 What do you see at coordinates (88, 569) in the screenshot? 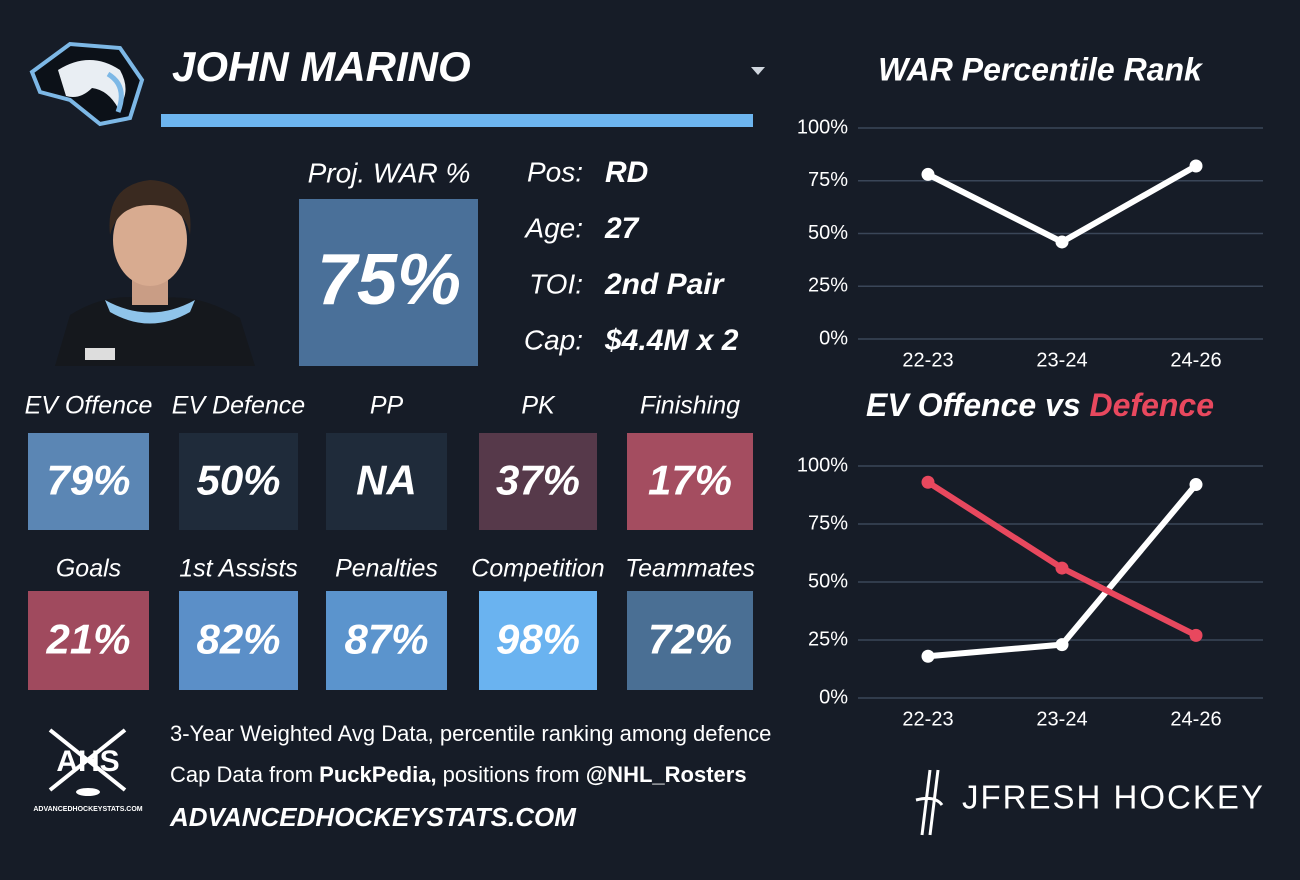
I see `tile-label: Goals` at bounding box center [88, 569].